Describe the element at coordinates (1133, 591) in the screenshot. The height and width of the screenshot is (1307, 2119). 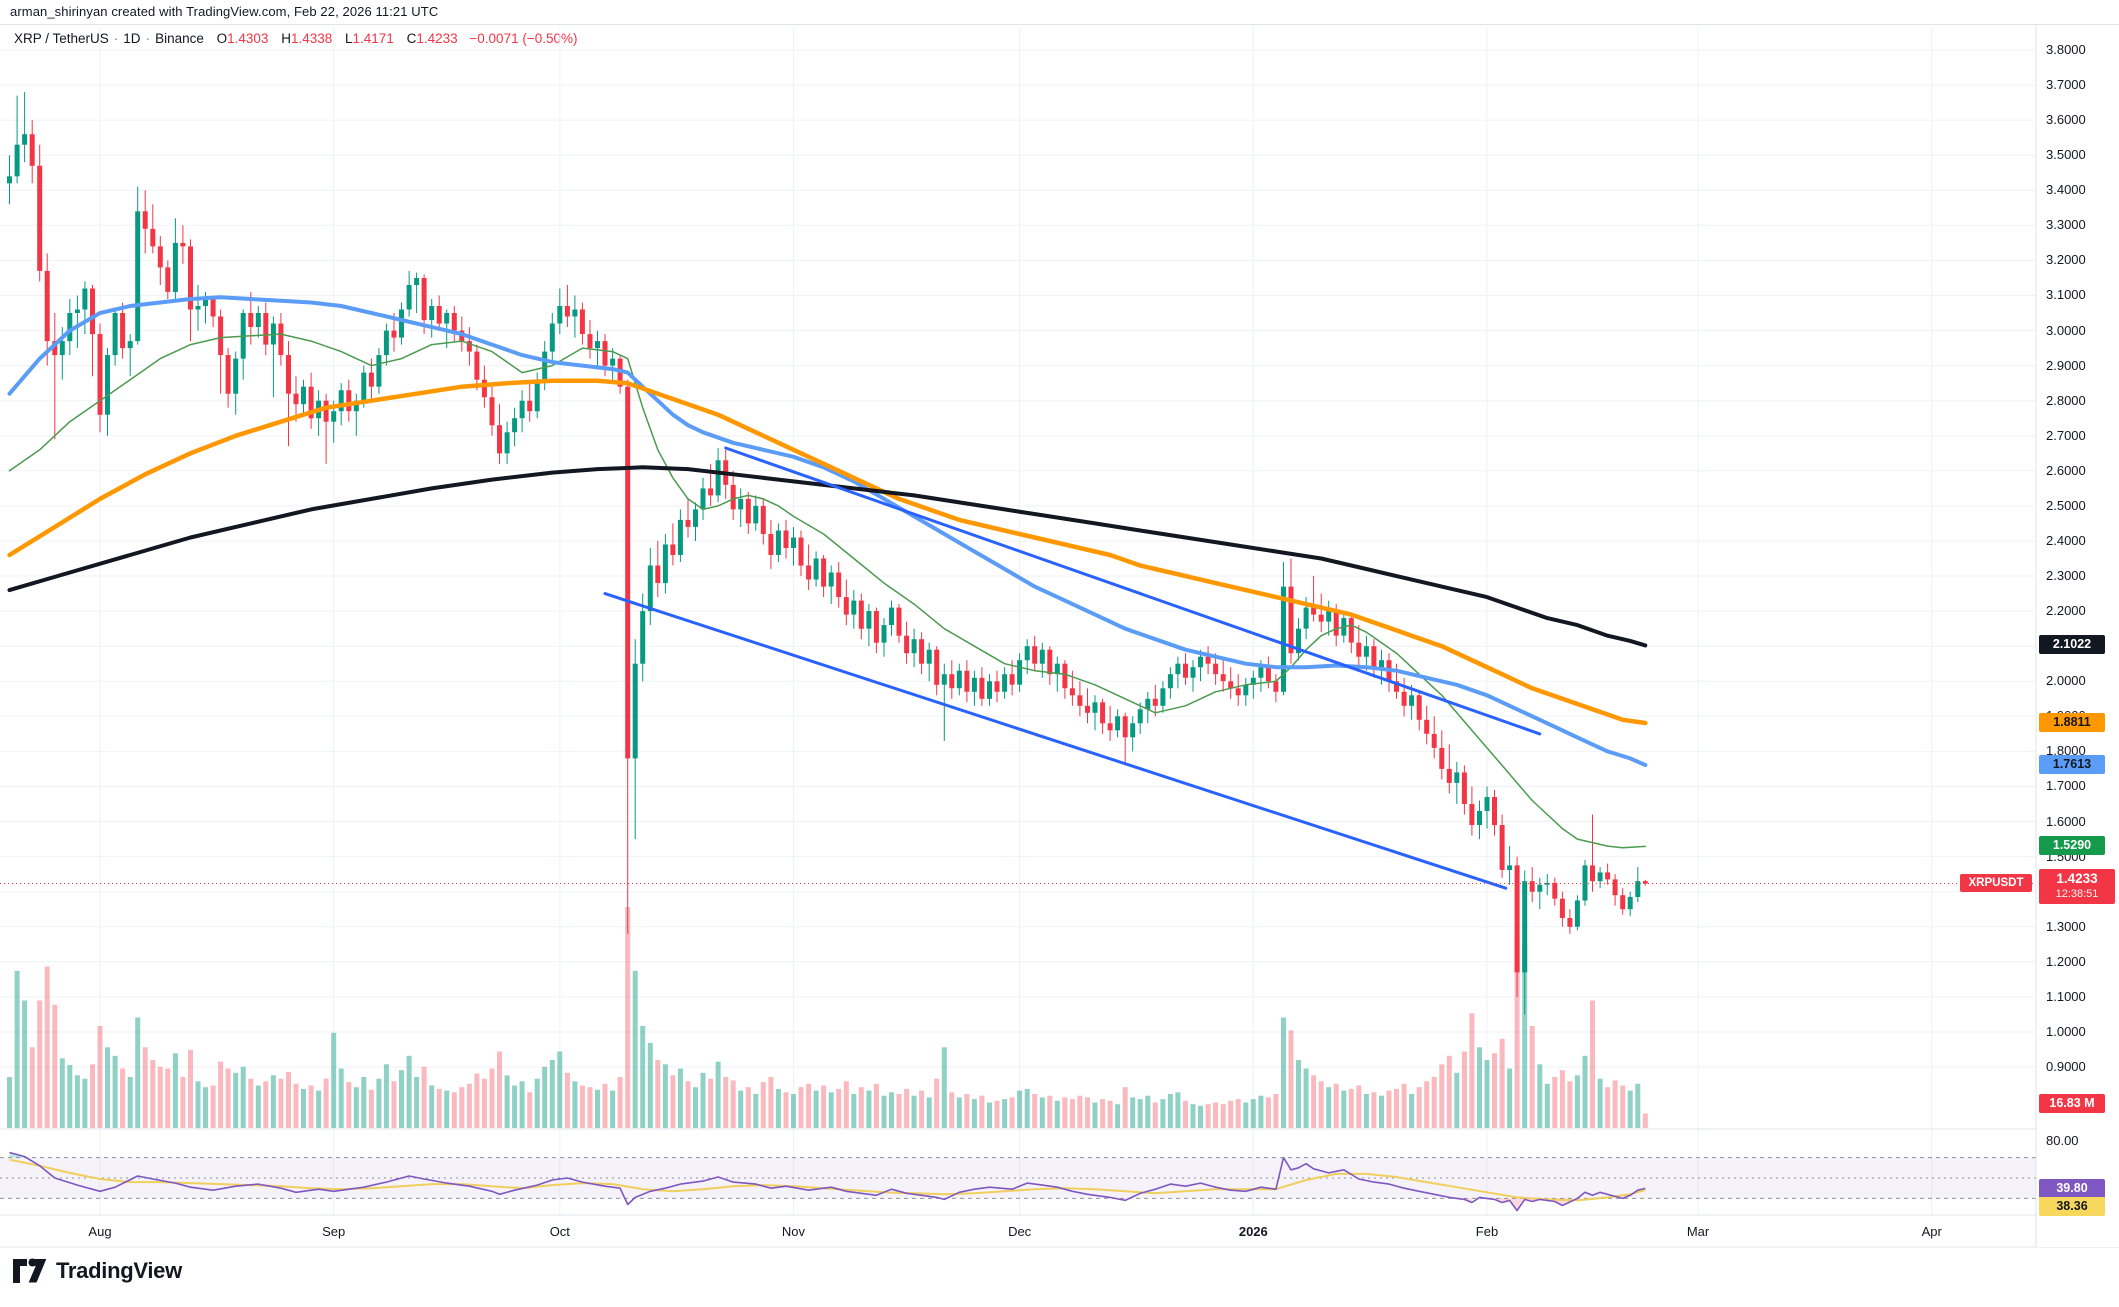
I see `trendline-upper` at that location.